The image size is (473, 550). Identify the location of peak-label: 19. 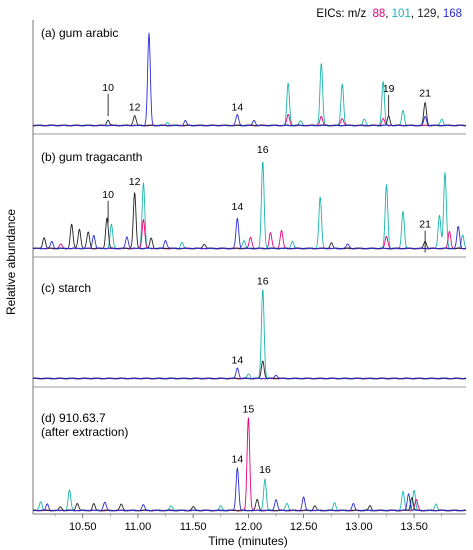
(389, 89).